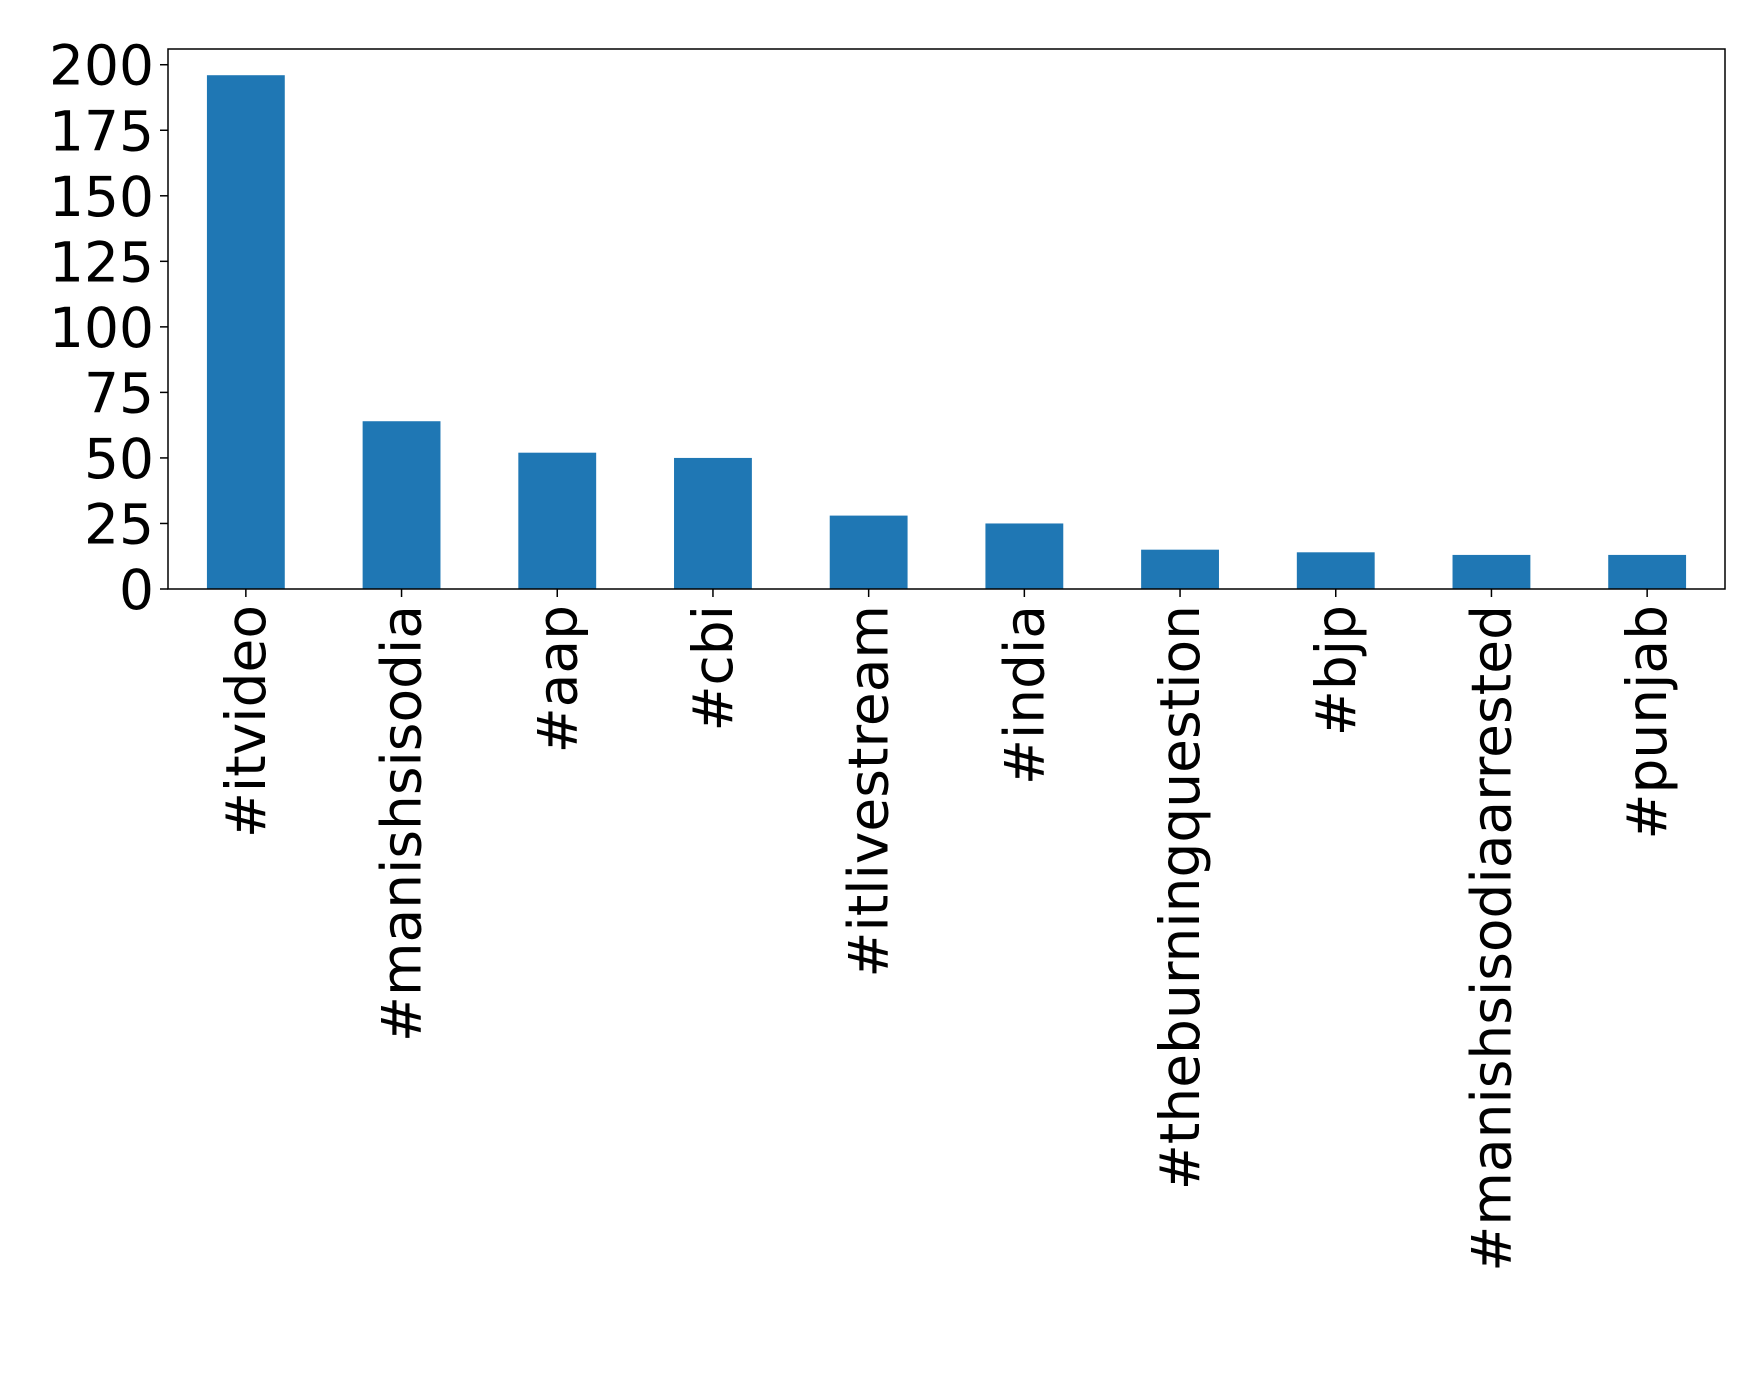 Image resolution: width=1758 pixels, height=1394 pixels. What do you see at coordinates (713, 668) in the screenshot?
I see `x-tick-label: #cbi` at bounding box center [713, 668].